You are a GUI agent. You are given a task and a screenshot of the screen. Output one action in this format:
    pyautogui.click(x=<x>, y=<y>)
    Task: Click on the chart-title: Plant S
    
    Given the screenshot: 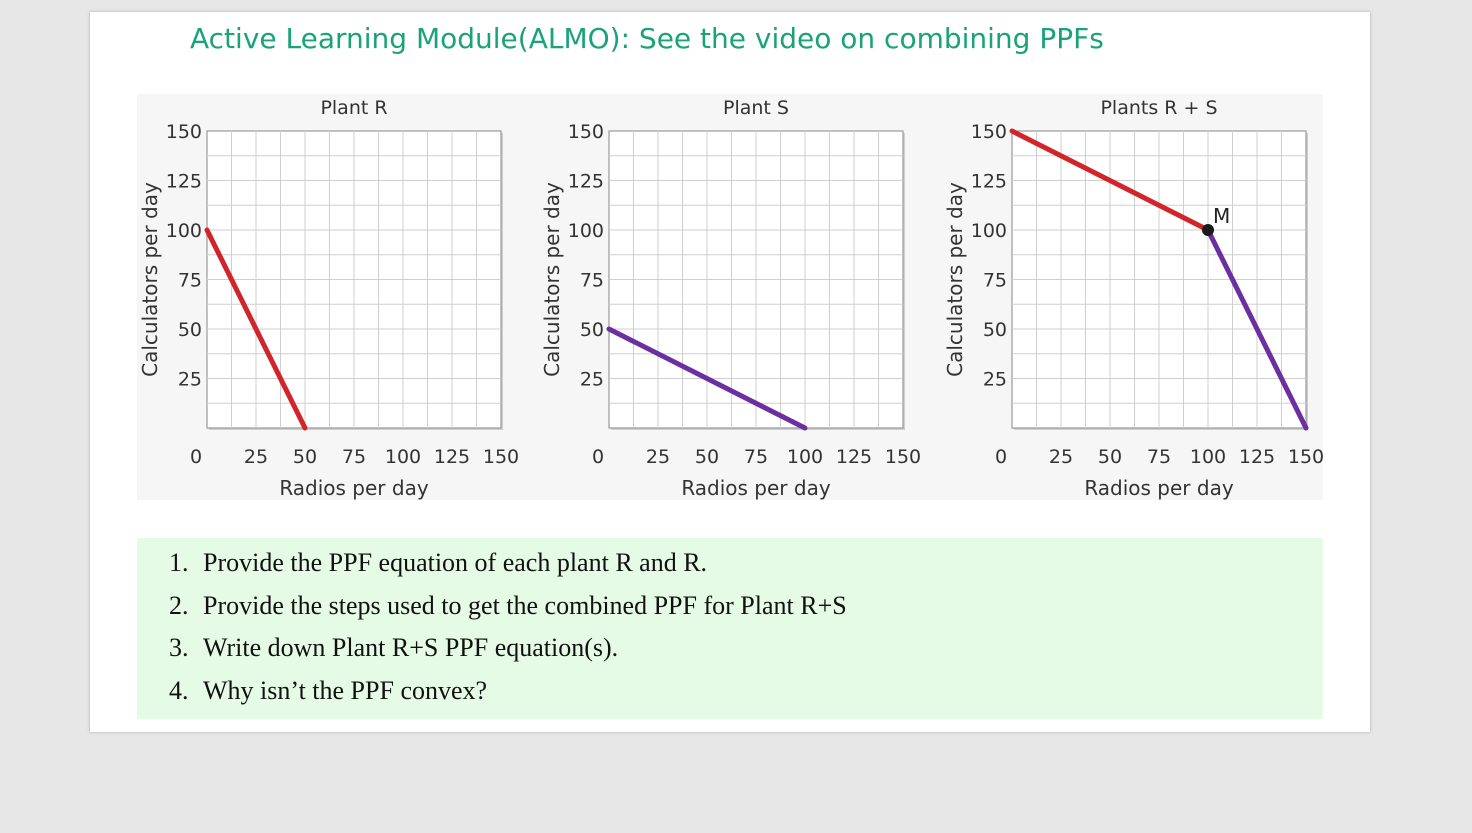 What is the action you would take?
    pyautogui.click(x=756, y=108)
    